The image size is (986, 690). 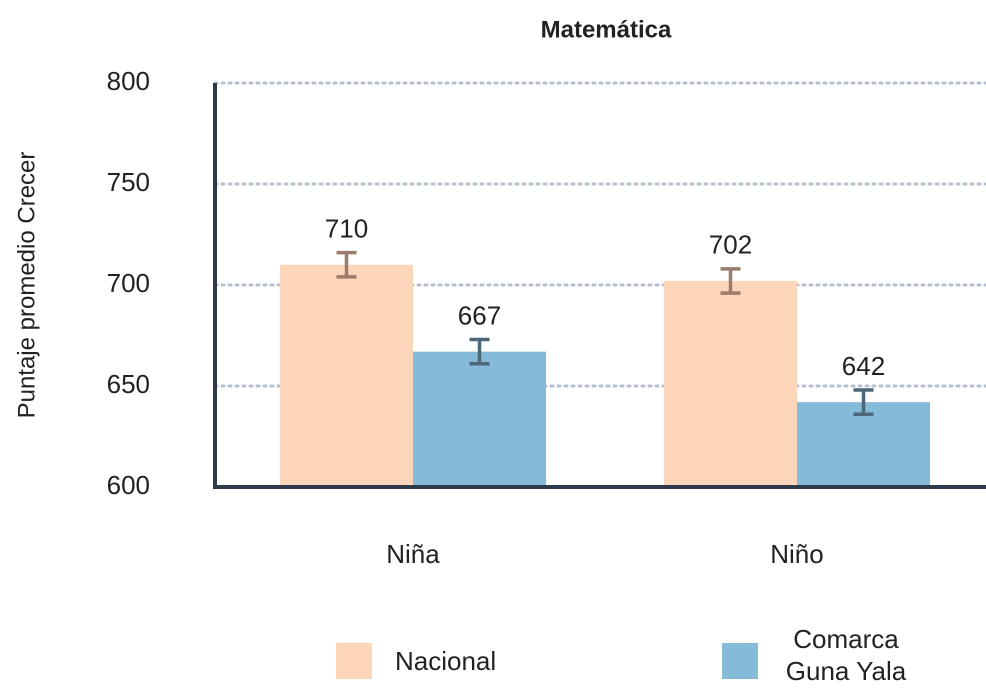 What do you see at coordinates (128, 81) in the screenshot?
I see `y-tick-label: 800` at bounding box center [128, 81].